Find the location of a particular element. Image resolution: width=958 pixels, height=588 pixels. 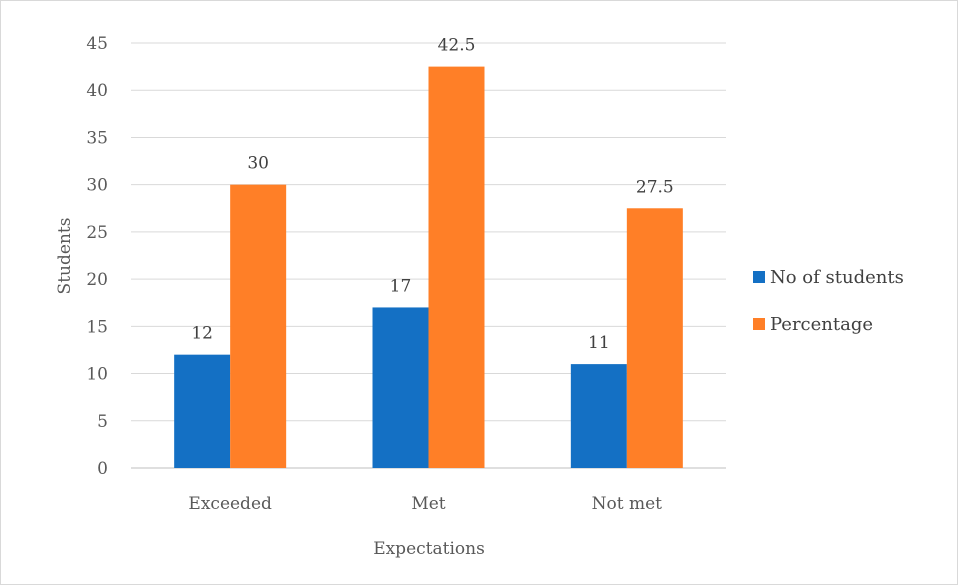

legend-label: No of students is located at coordinates (837, 277).